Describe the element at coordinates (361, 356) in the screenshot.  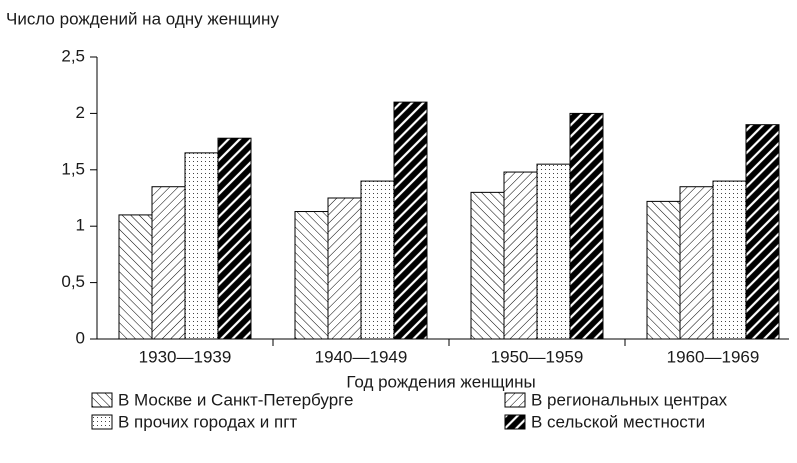
I see `x-tick-label: 1940—1949` at that location.